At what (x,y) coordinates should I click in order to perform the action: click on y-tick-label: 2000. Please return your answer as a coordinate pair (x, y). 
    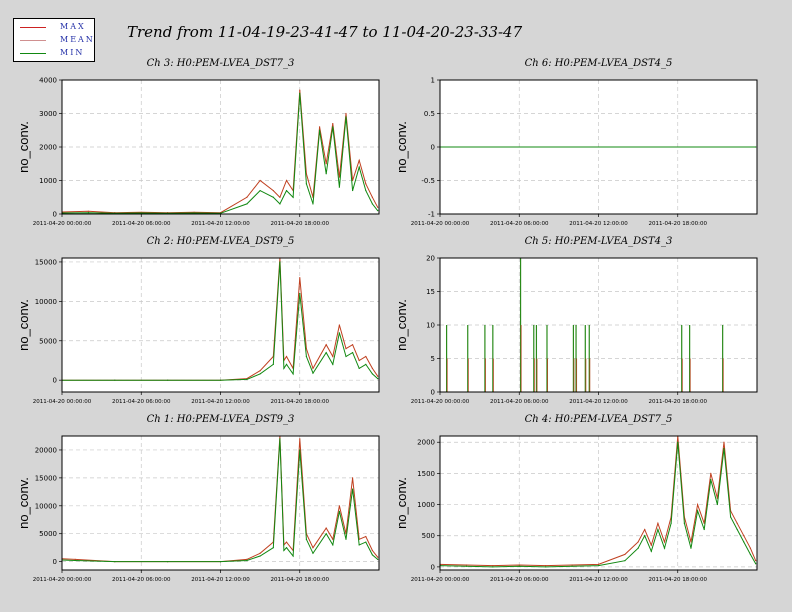
    Looking at the image, I should click on (48, 148).